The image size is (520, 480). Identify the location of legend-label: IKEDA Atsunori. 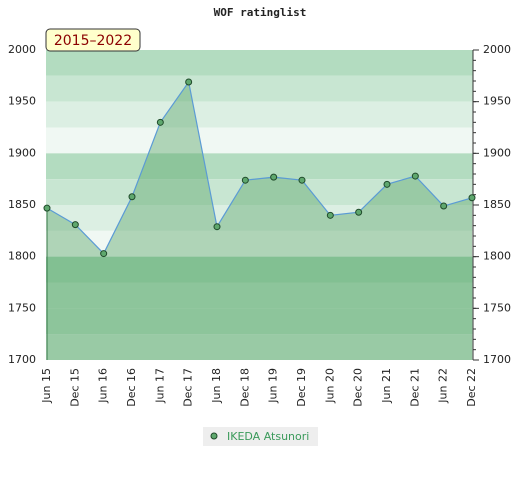
(268, 436).